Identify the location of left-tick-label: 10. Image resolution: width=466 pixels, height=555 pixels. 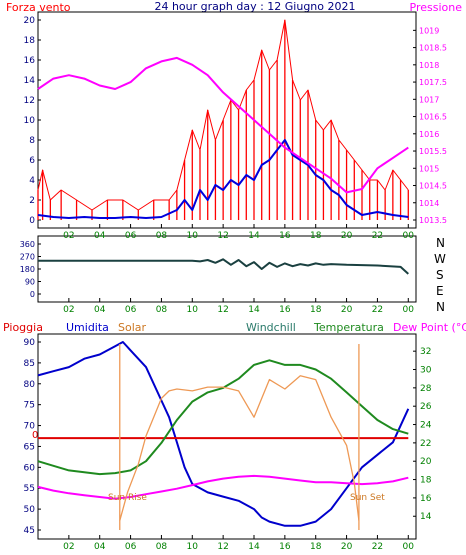
(30, 121).